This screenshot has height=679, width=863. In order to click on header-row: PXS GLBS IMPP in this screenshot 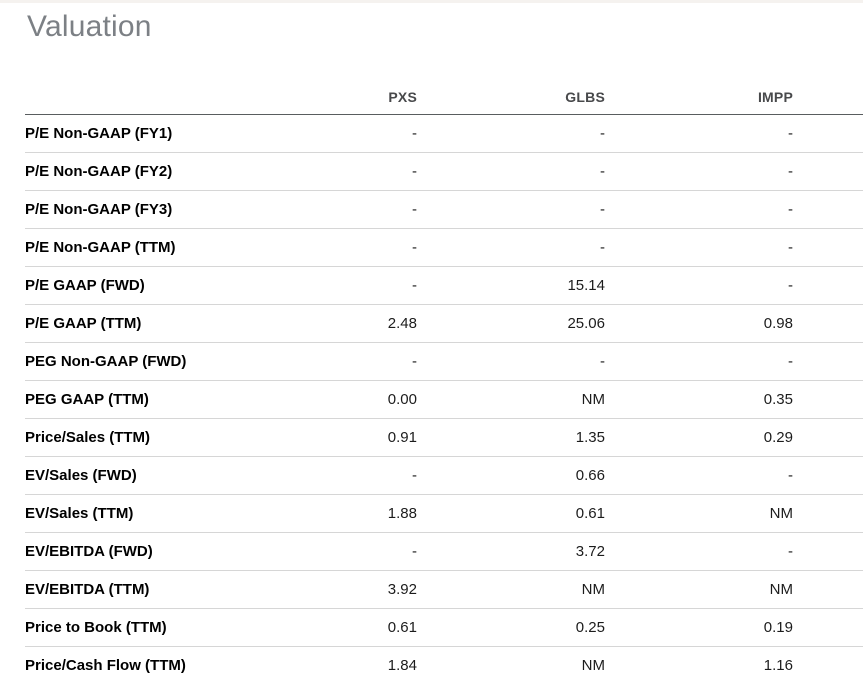, I will do `click(444, 80)`.